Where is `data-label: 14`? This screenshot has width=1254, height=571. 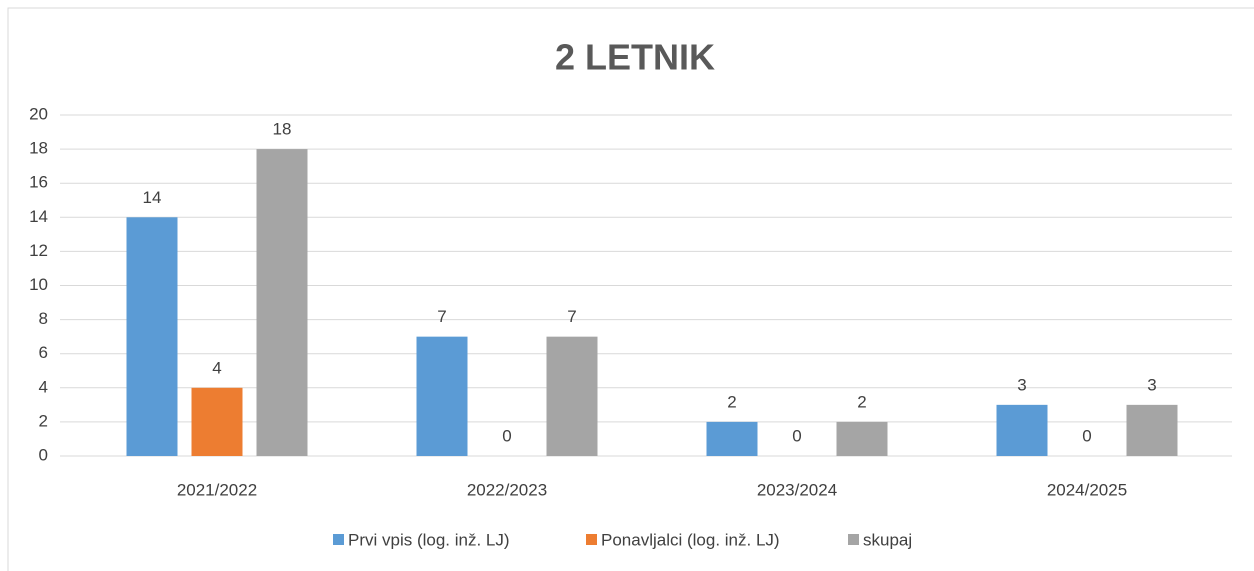 data-label: 14 is located at coordinates (152, 197).